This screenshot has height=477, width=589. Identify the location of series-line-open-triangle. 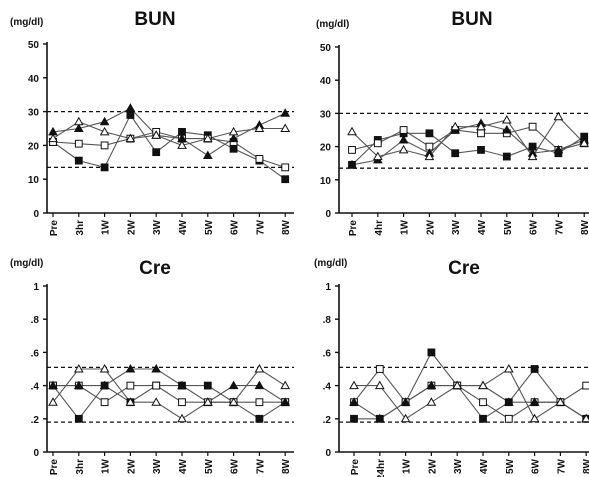
(470, 394).